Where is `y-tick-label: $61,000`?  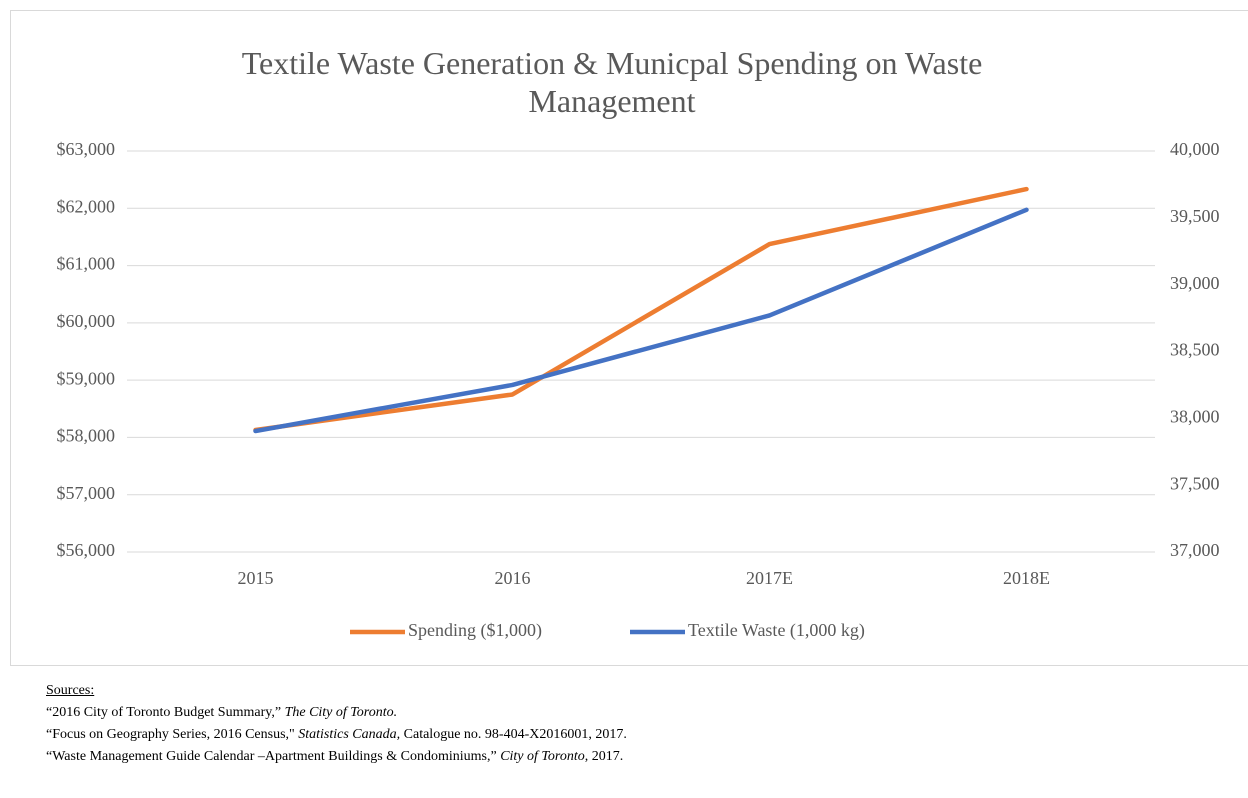 y-tick-label: $61,000 is located at coordinates (86, 264).